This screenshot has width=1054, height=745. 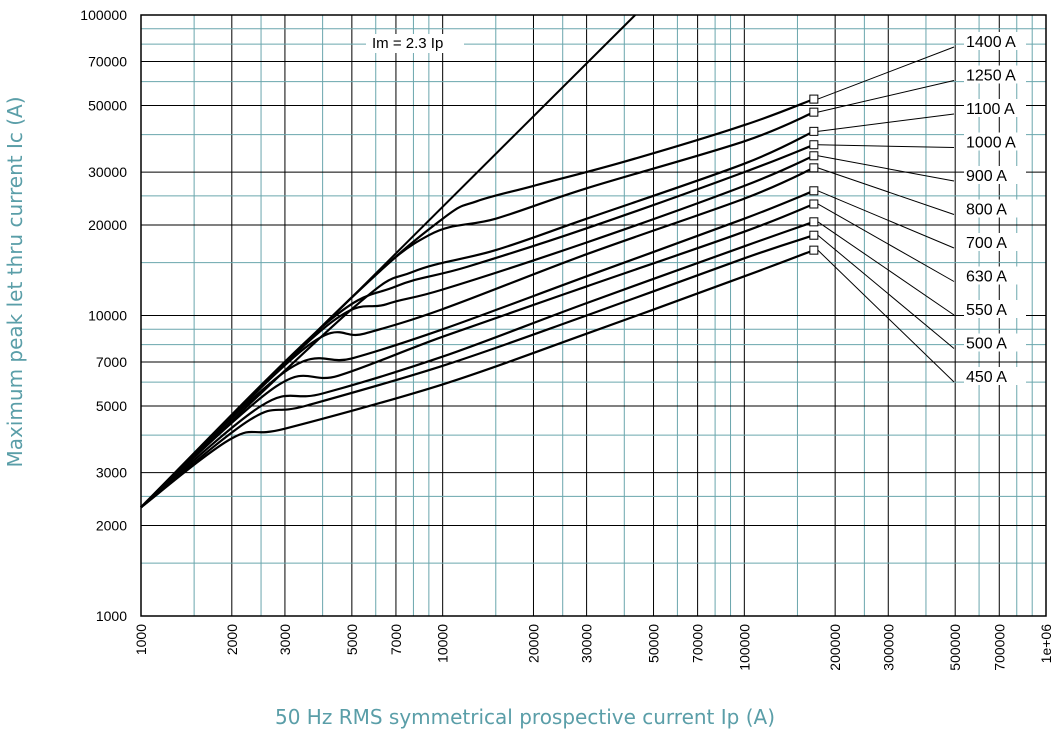 I want to click on y-tick-label: 100000, so click(x=103, y=15).